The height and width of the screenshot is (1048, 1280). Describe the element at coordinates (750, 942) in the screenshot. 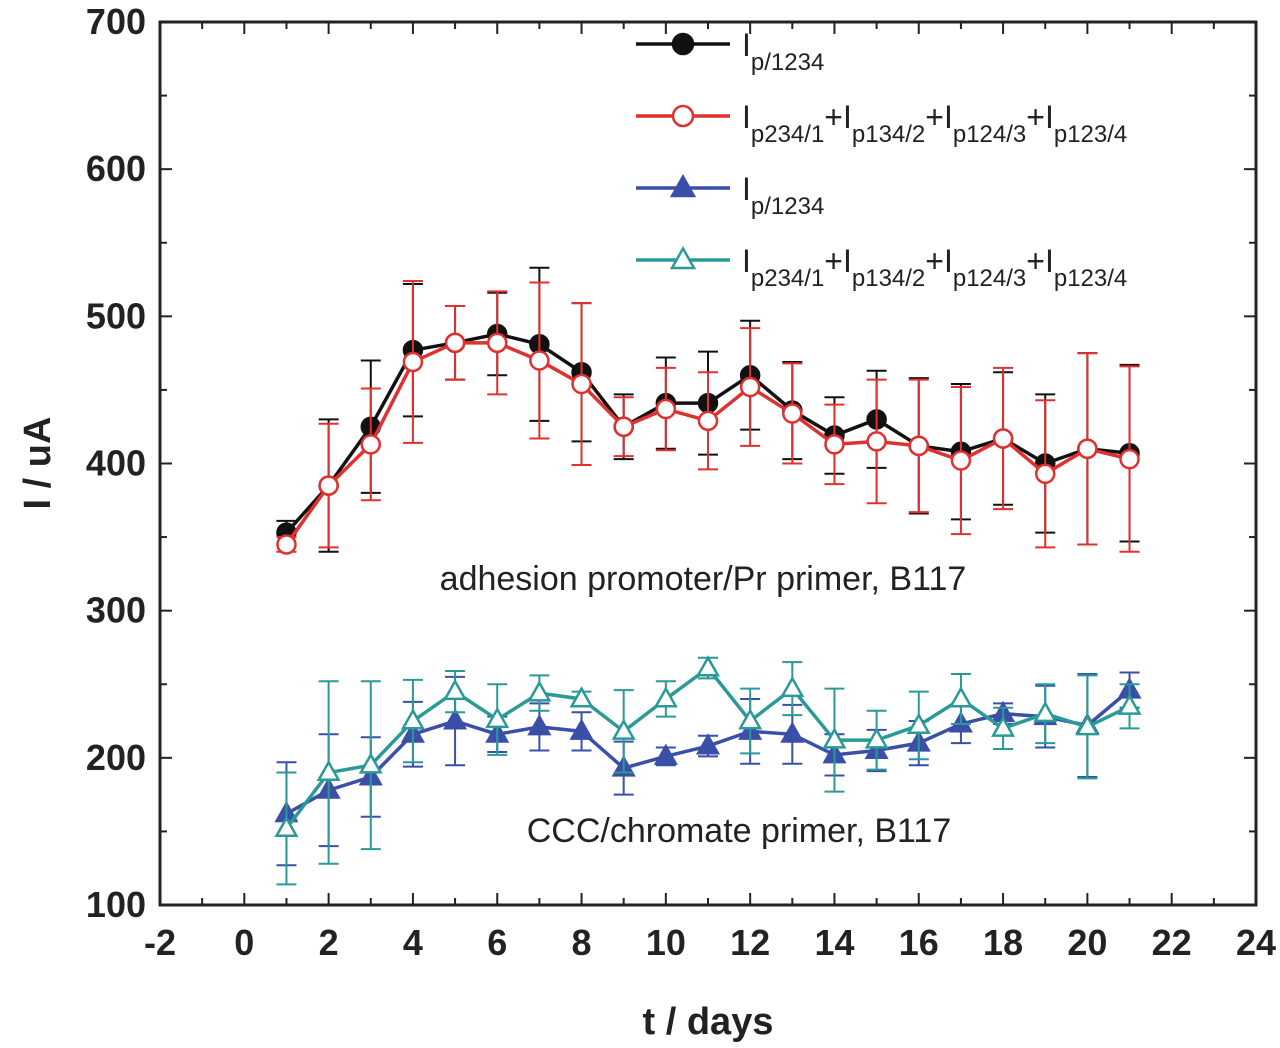

I see `x-tick-label: 12` at that location.